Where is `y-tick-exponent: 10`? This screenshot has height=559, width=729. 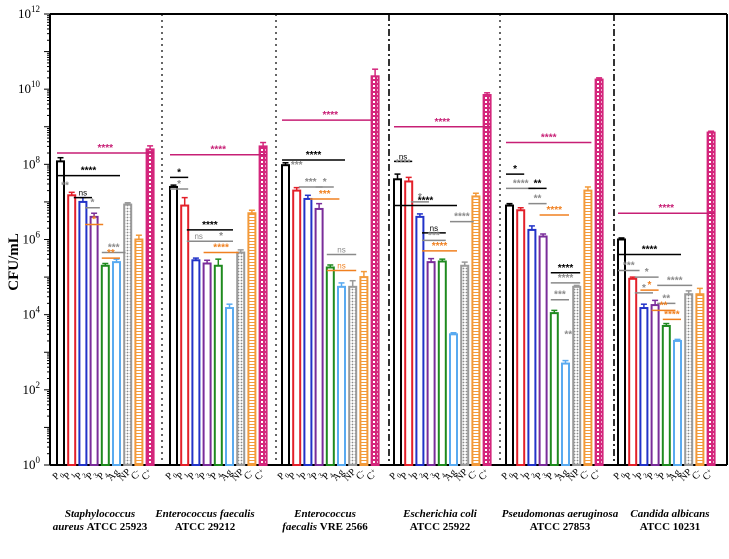
y-tick-exponent: 10 is located at coordinates (36, 84).